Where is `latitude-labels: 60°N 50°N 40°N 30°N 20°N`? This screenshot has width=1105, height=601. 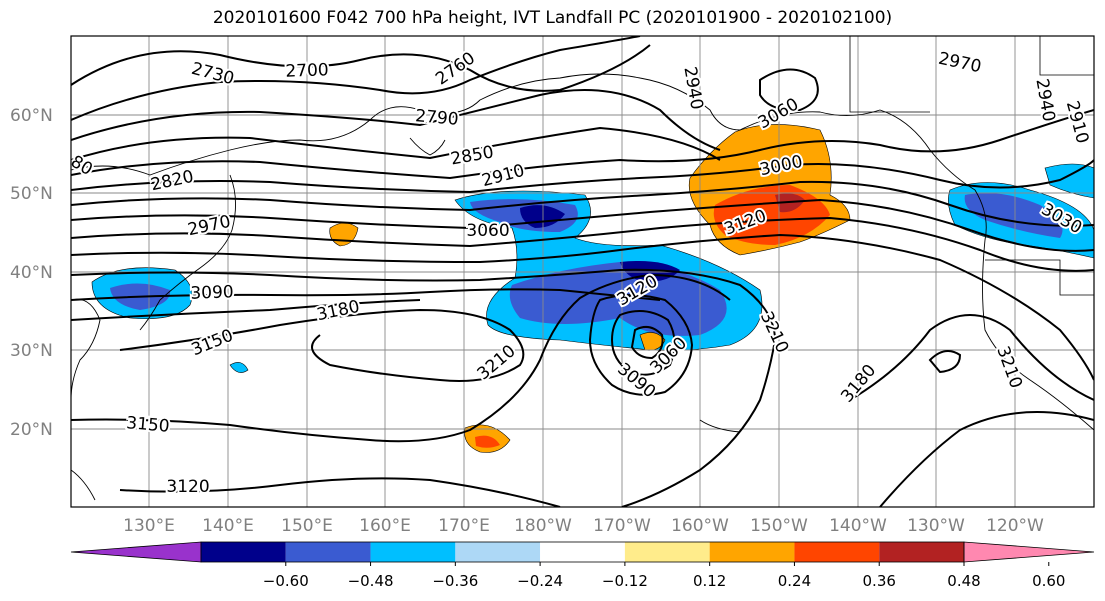 latitude-labels: 60°N 50°N 40°N 30°N 20°N is located at coordinates (31, 273).